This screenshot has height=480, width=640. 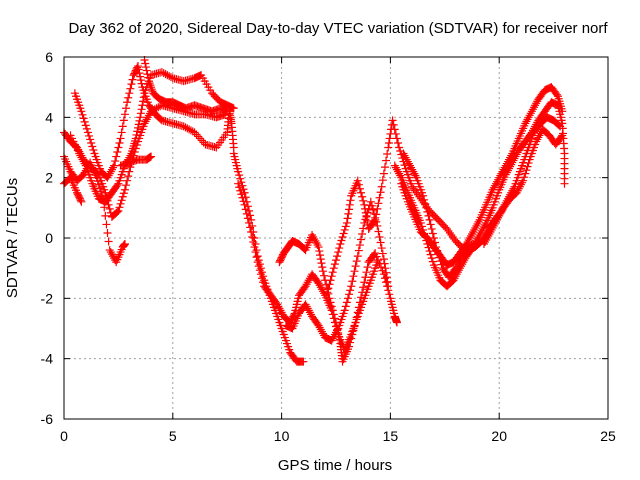 What do you see at coordinates (47, 419) in the screenshot?
I see `y-tick-label: -6` at bounding box center [47, 419].